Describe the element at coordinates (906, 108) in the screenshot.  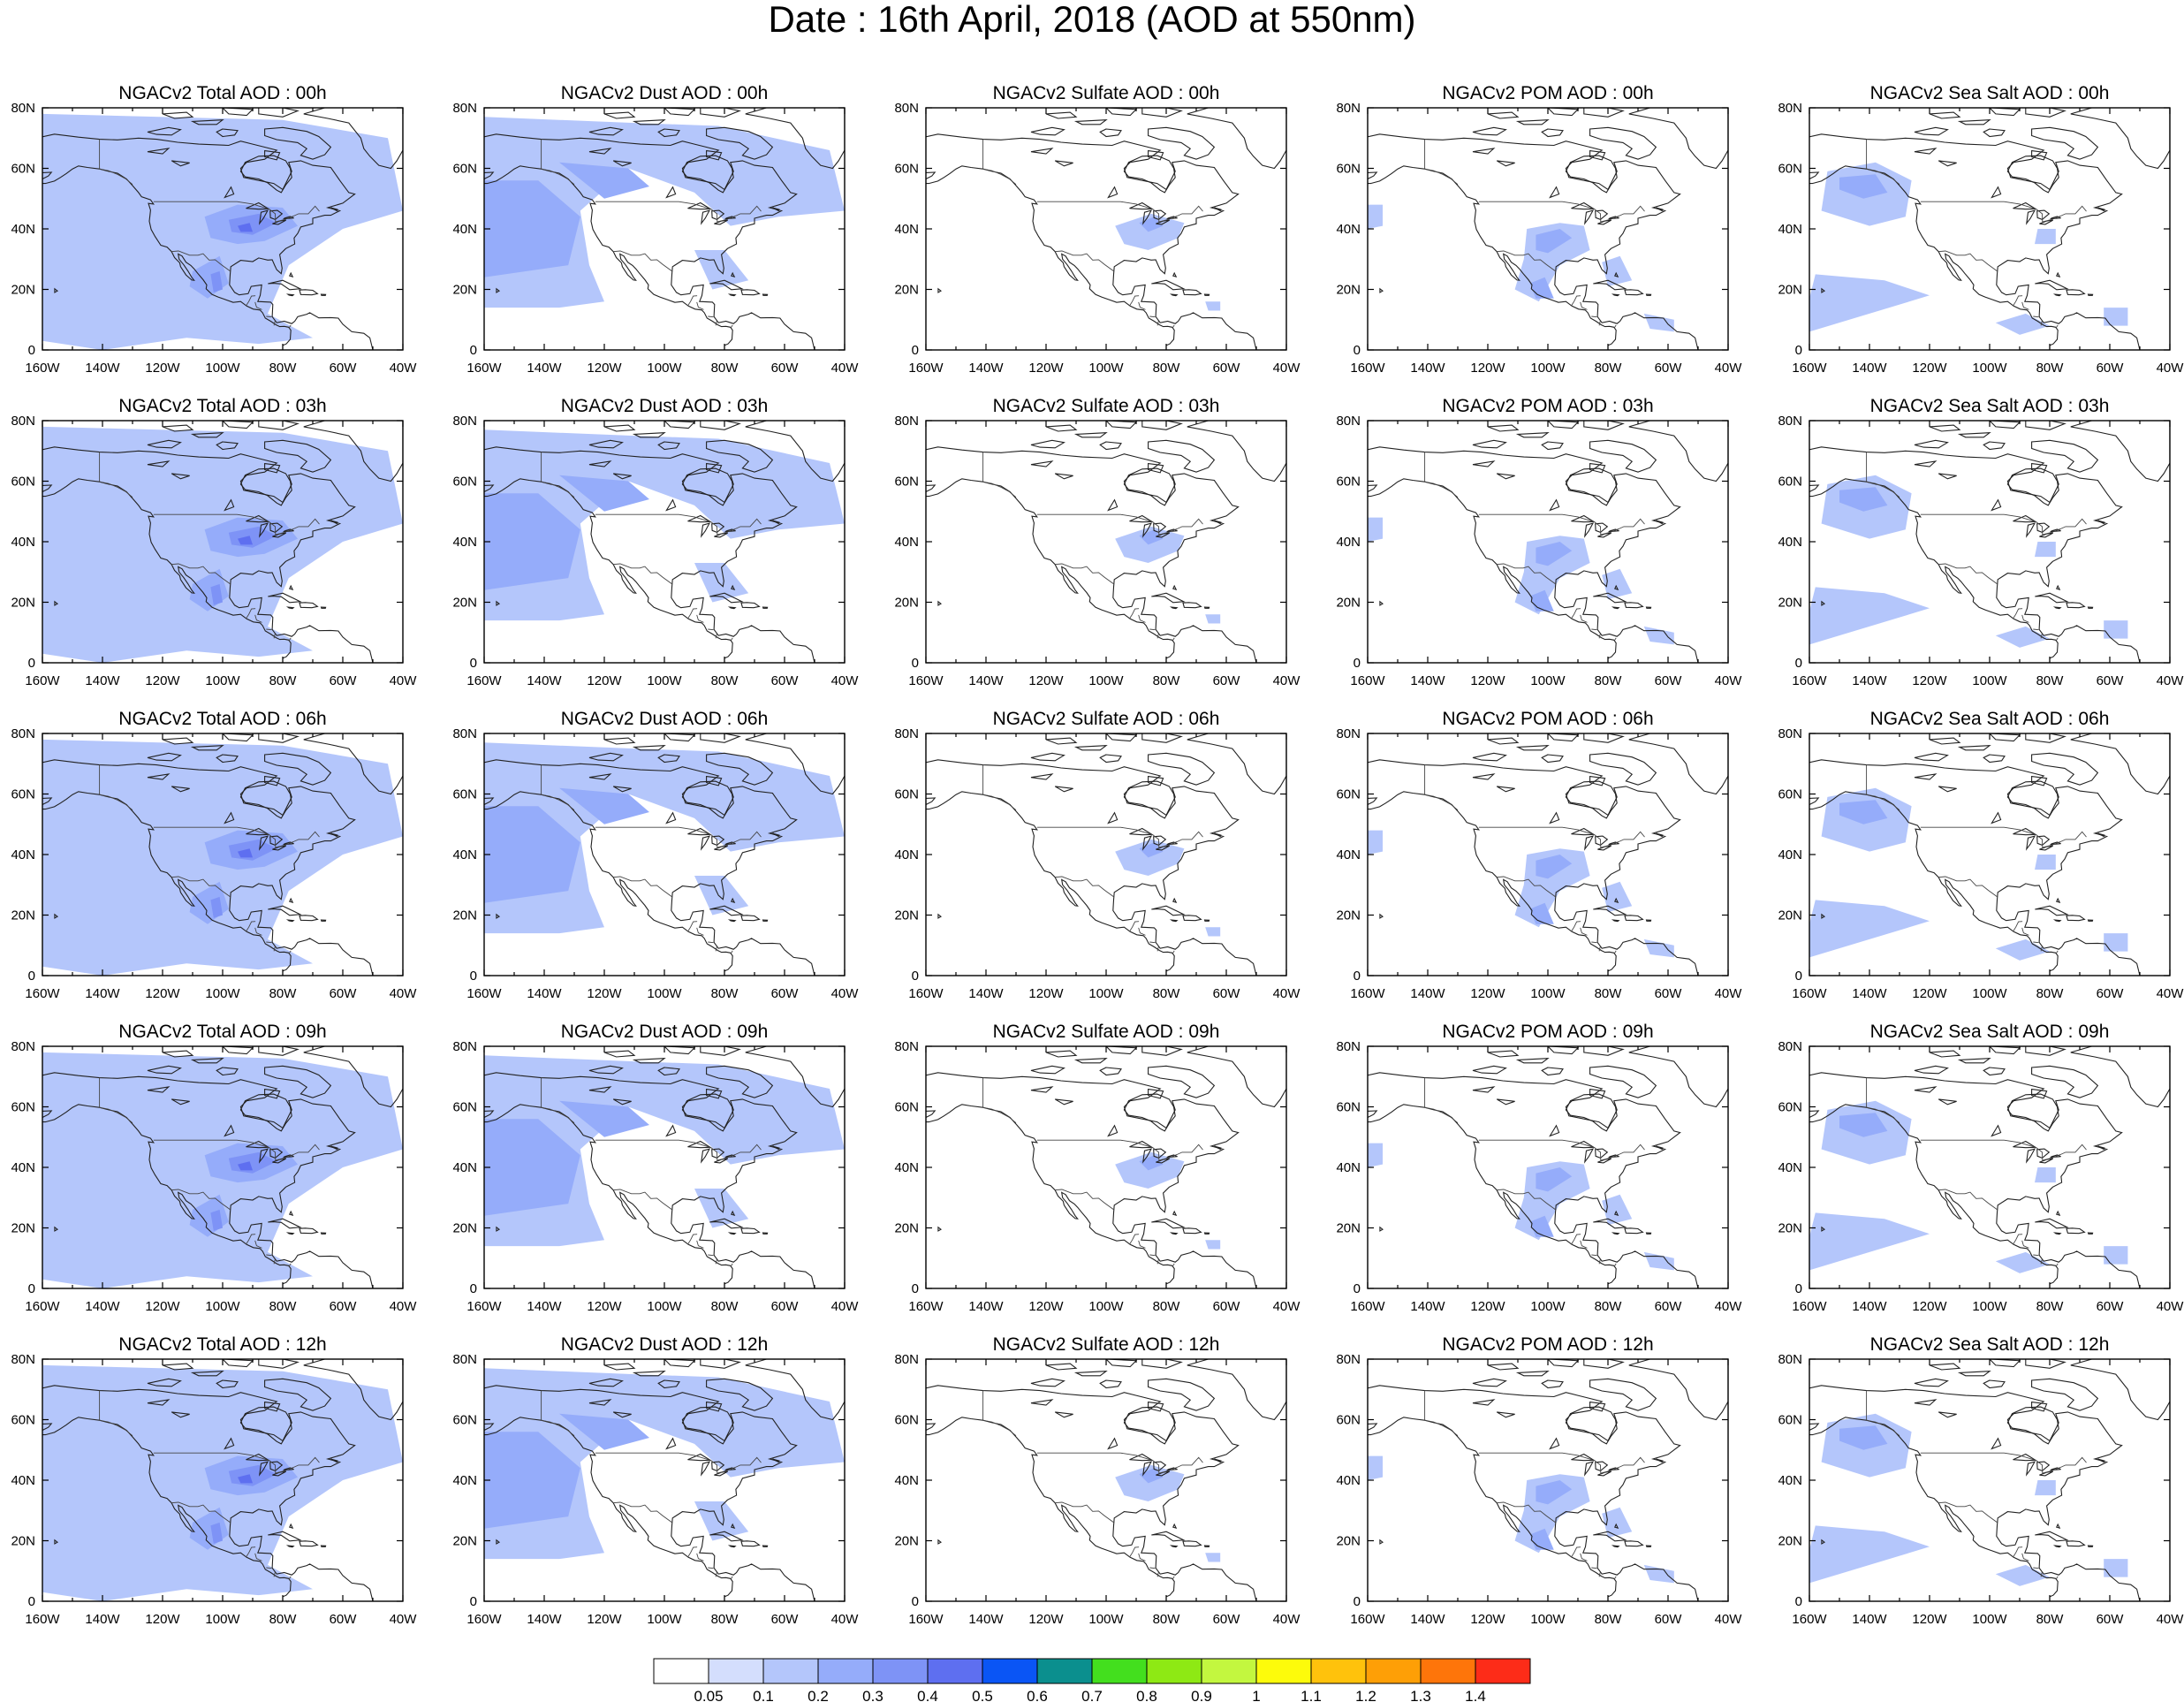
I see `y-tick-label: 80N` at that location.